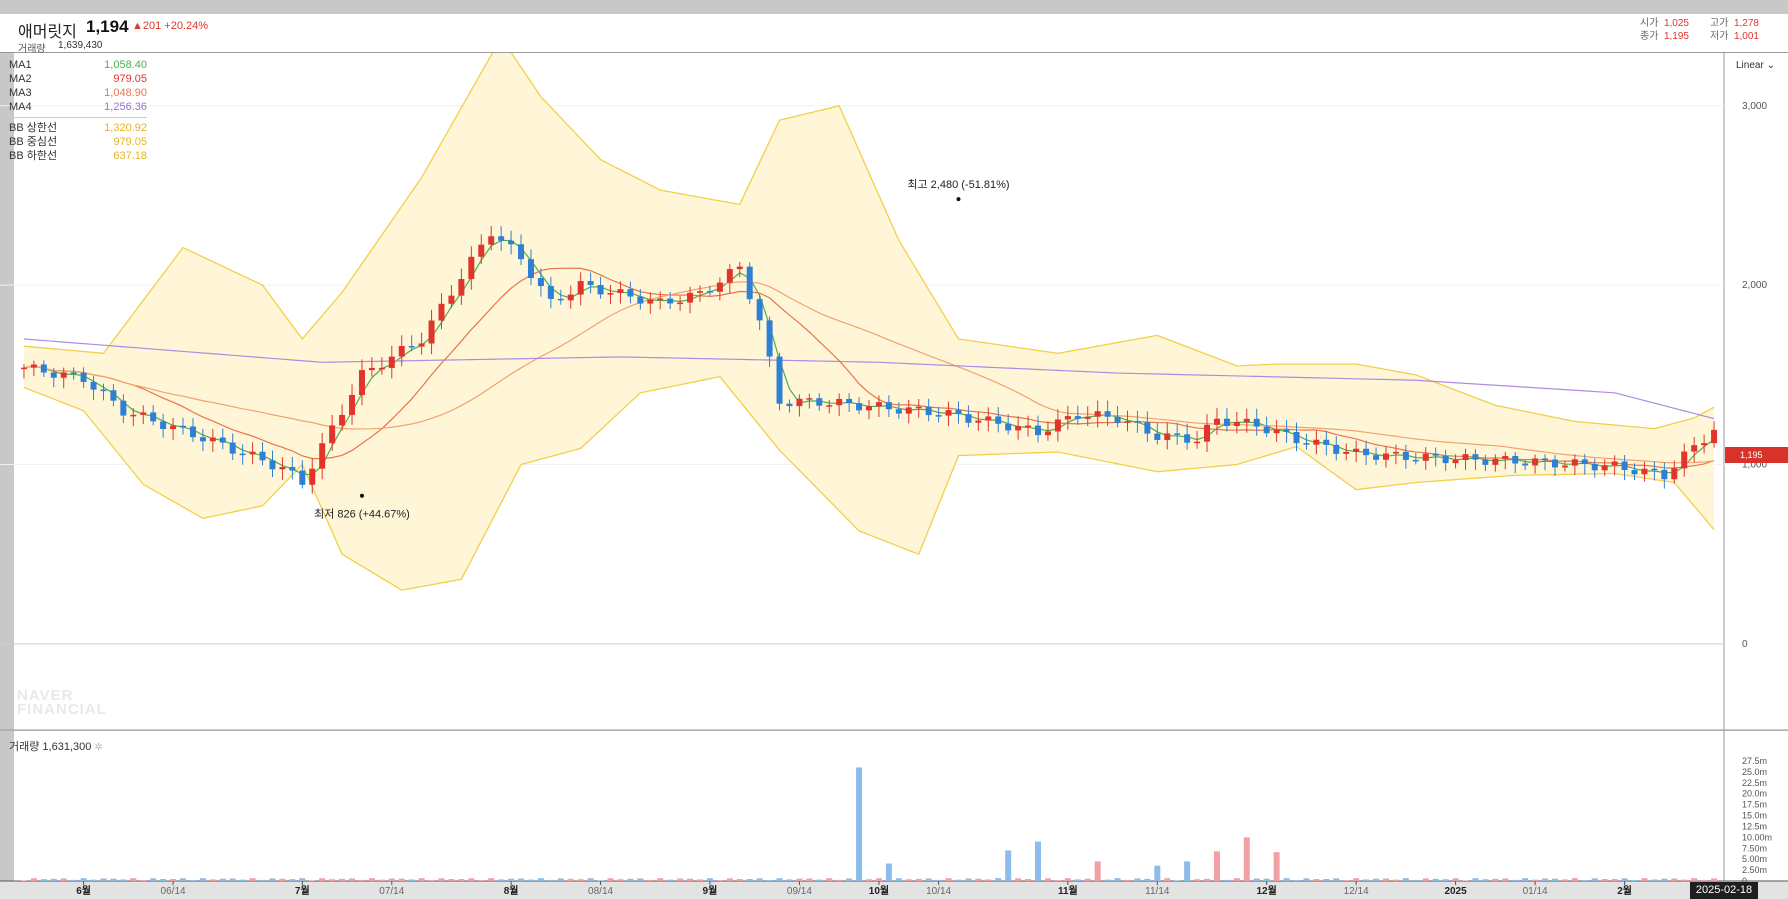 The image size is (1788, 899). I want to click on legend-ma3: MA3 1,048.90, so click(78, 93).